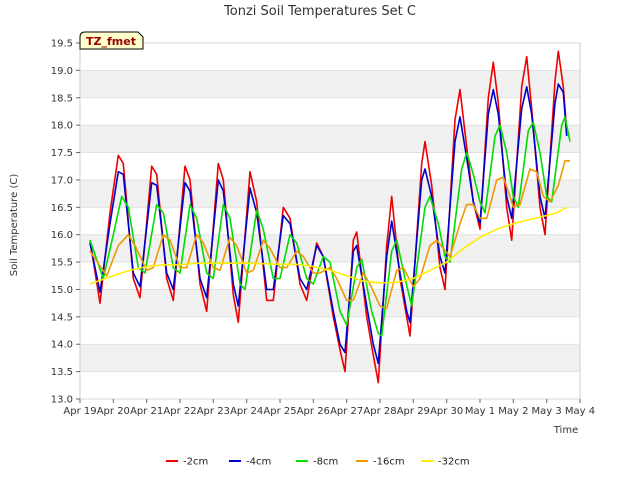  I want to click on x-tick-label: Apr 23, so click(213, 411).